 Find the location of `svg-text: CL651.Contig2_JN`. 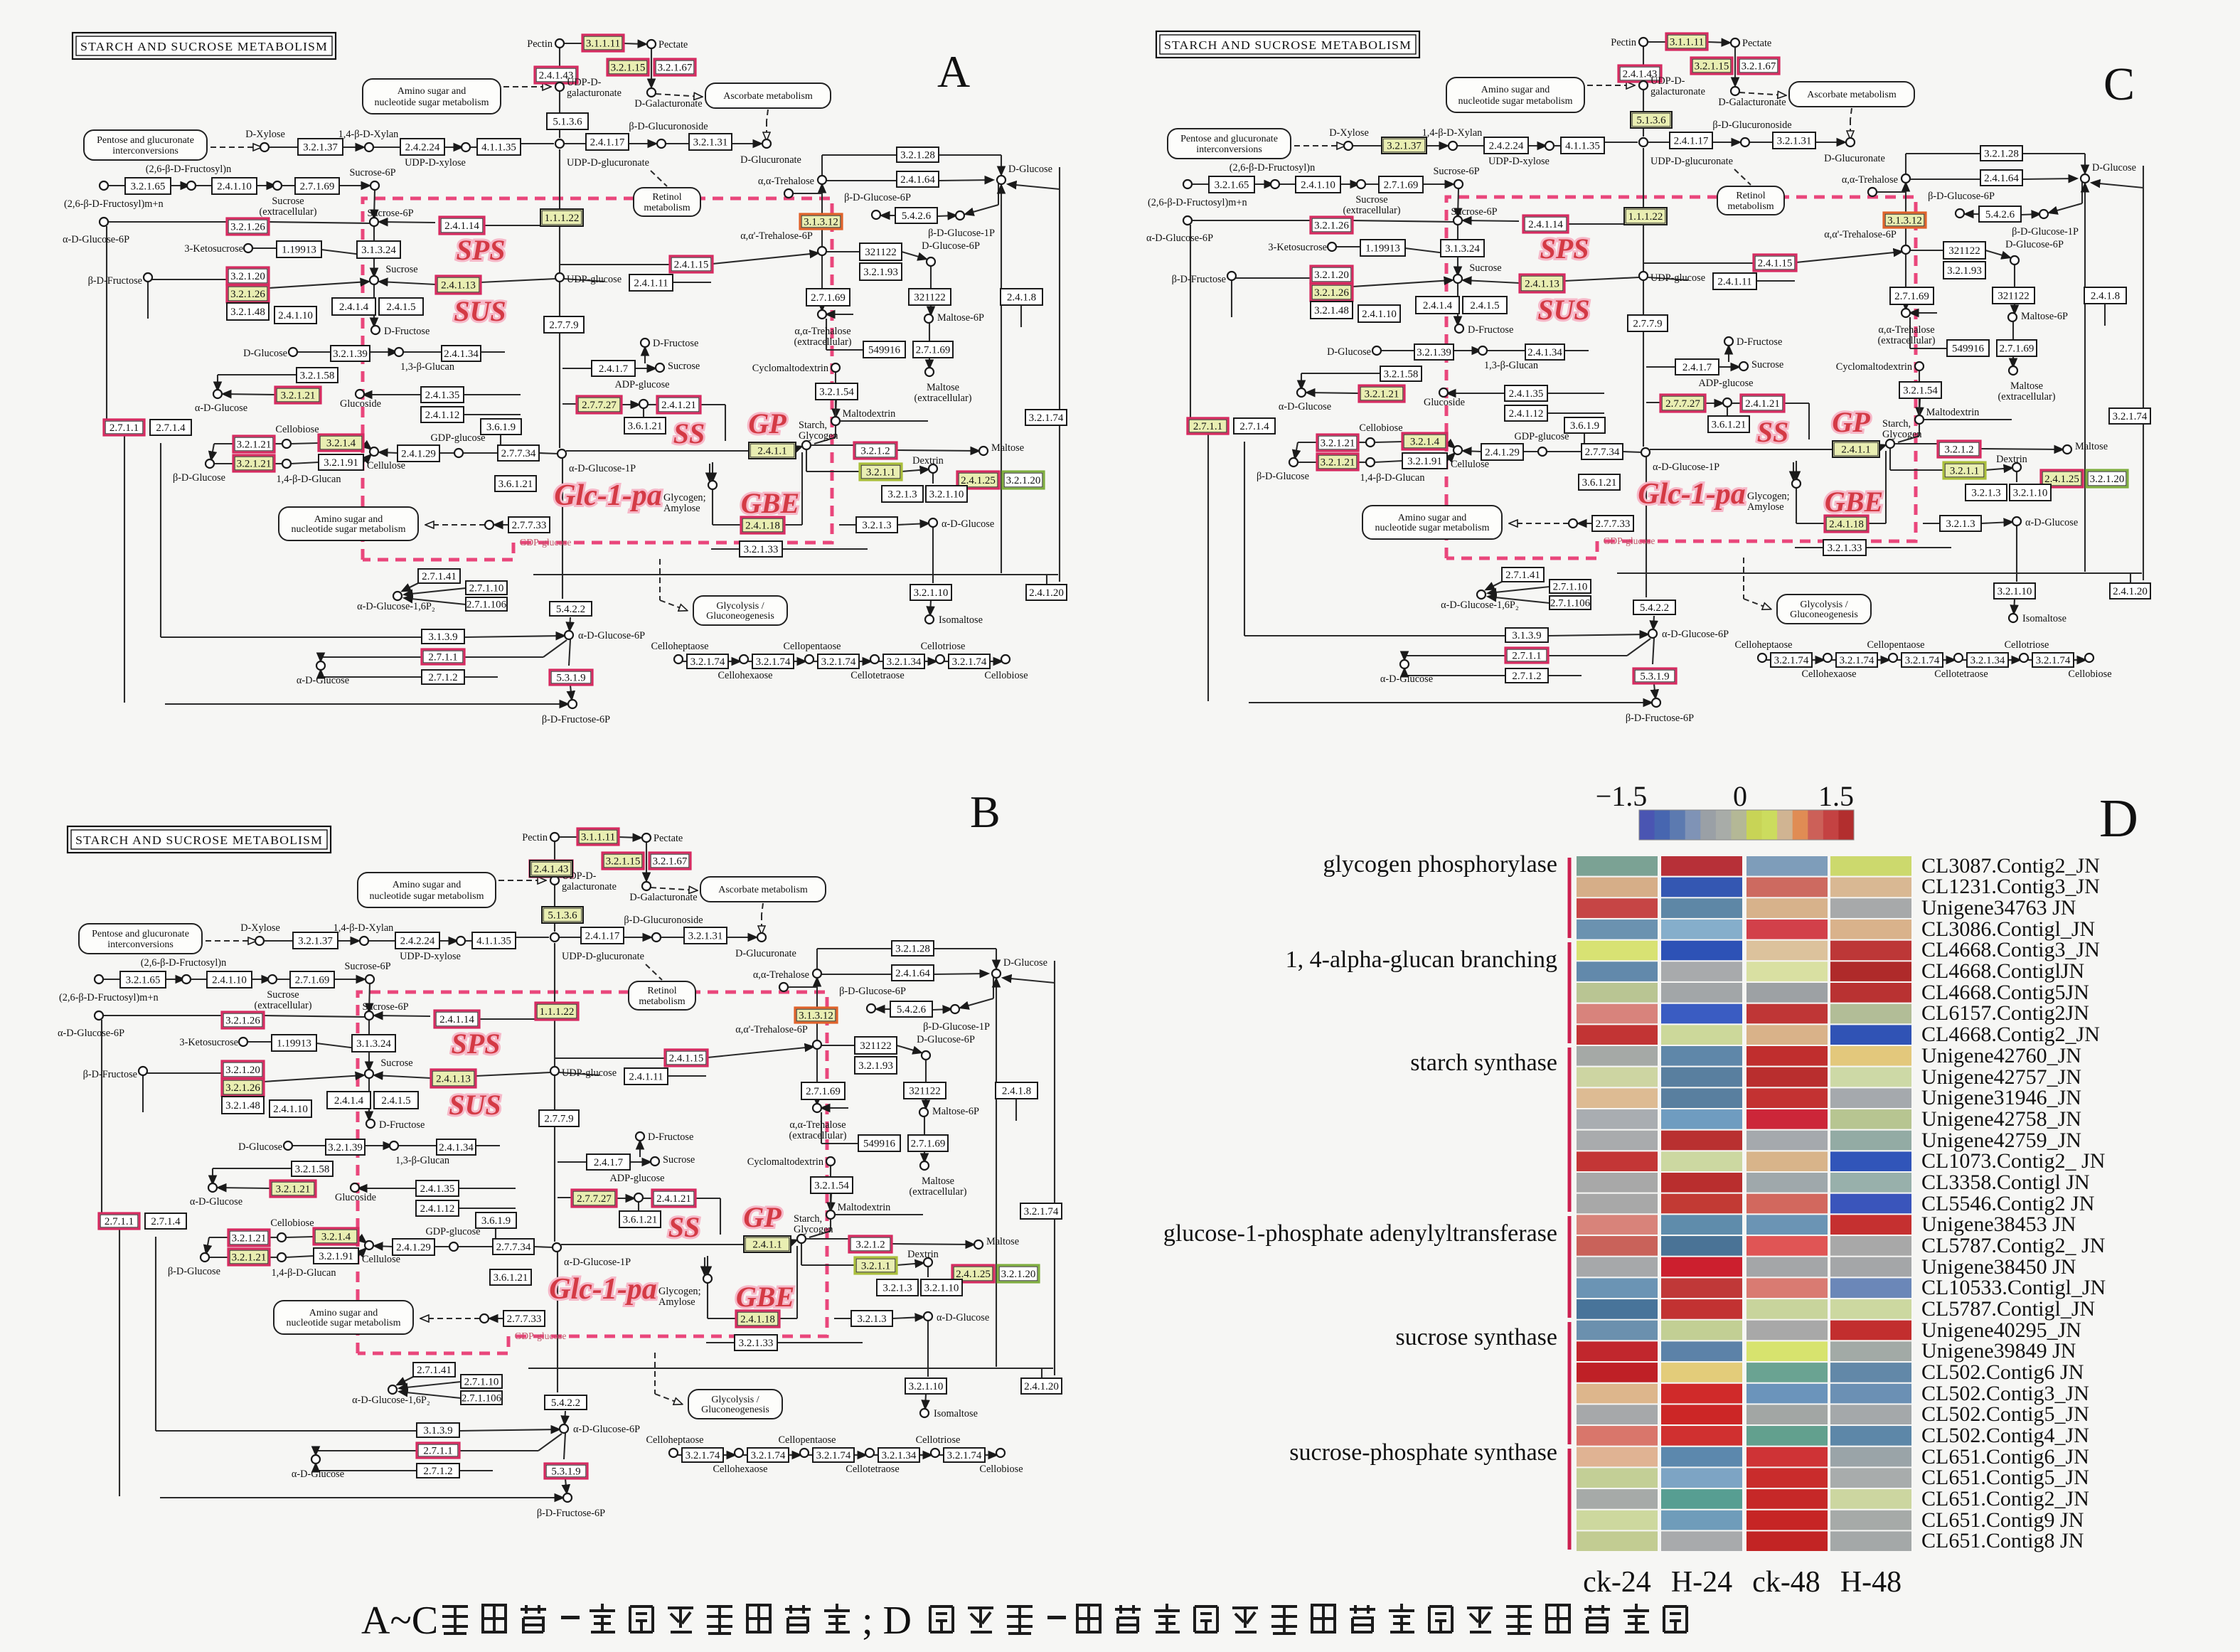

svg-text: CL651.Contig2_JN is located at coordinates (2005, 1498).